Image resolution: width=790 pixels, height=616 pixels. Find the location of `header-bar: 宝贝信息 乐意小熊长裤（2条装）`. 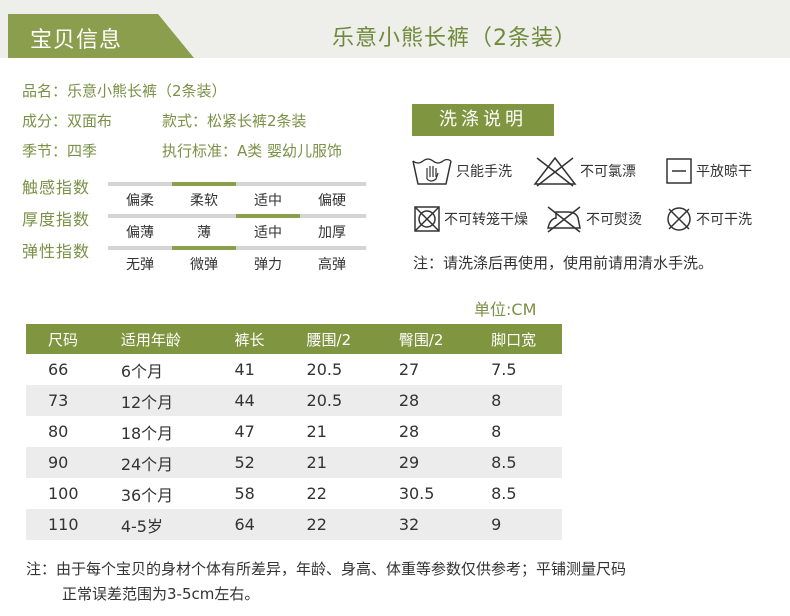

header-bar: 宝贝信息 乐意小熊长裤（2条装） is located at coordinates (395, 29).